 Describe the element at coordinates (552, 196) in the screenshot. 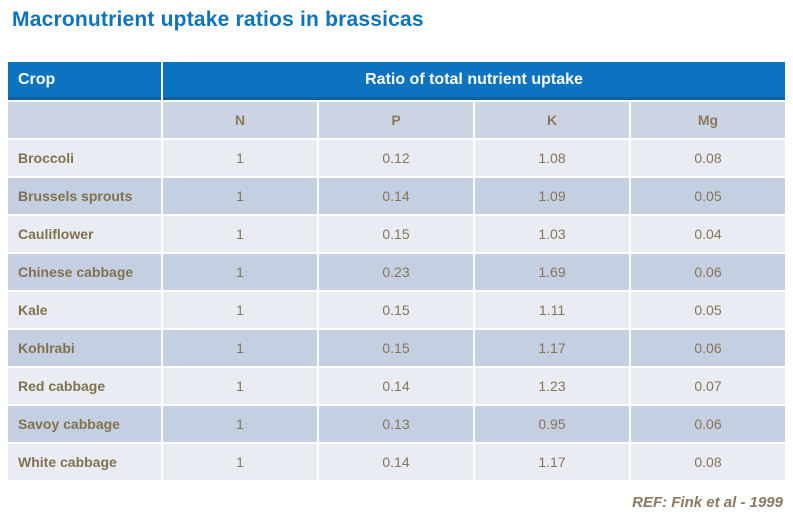

I see `value-cell-k: 1.09` at that location.